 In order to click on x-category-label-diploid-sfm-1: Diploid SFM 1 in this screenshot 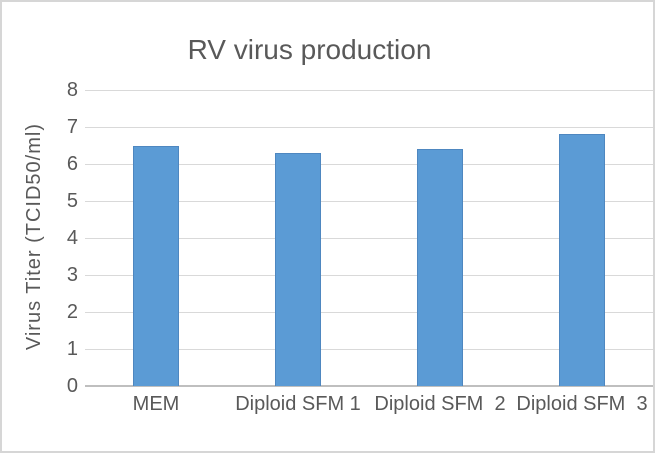, I will do `click(298, 404)`.